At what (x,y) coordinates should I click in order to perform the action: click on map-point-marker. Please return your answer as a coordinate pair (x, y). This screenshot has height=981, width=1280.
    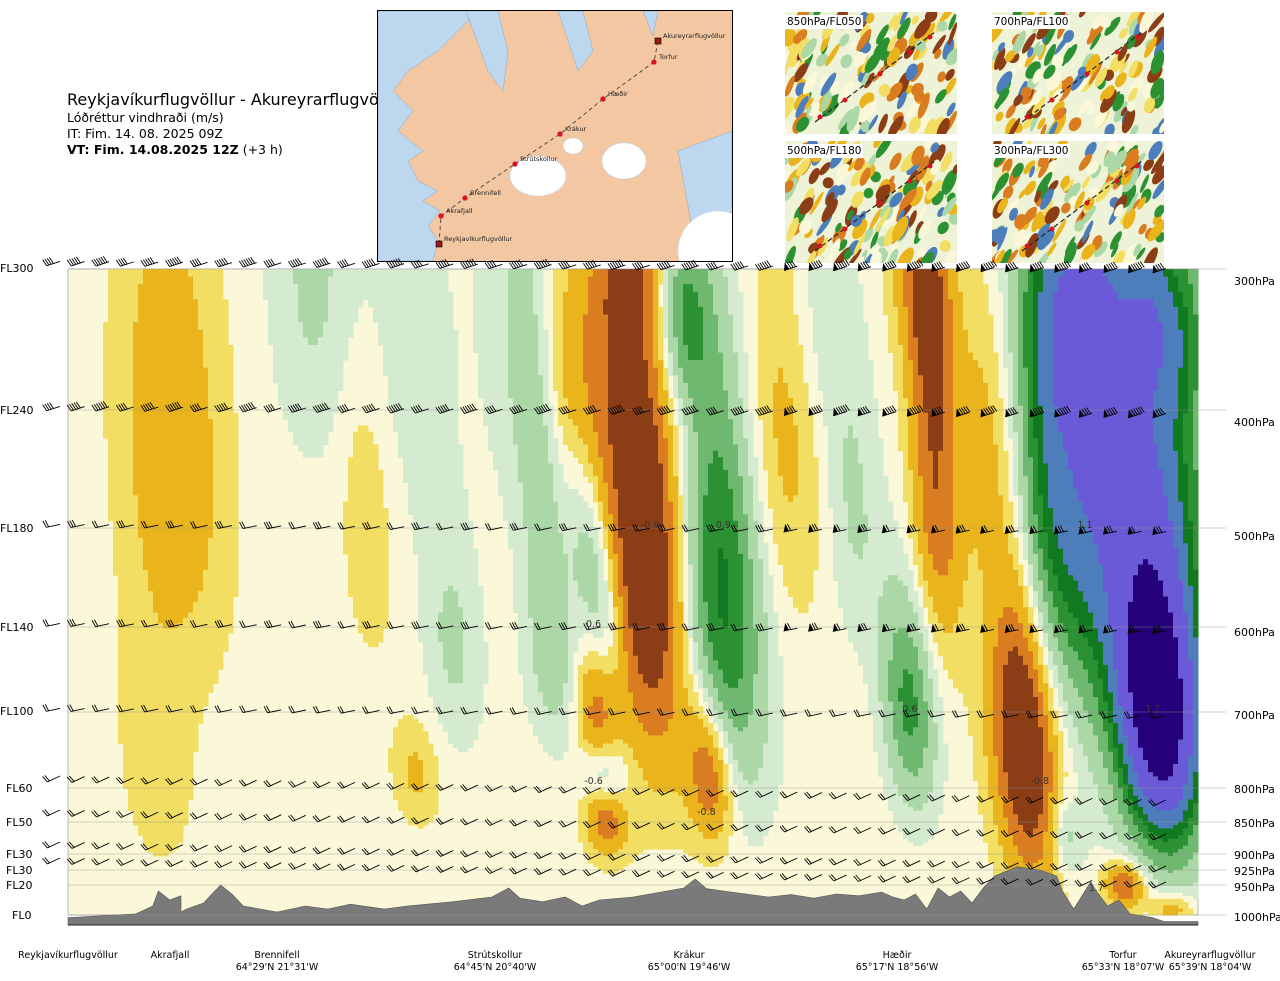
    Looking at the image, I should click on (603, 99).